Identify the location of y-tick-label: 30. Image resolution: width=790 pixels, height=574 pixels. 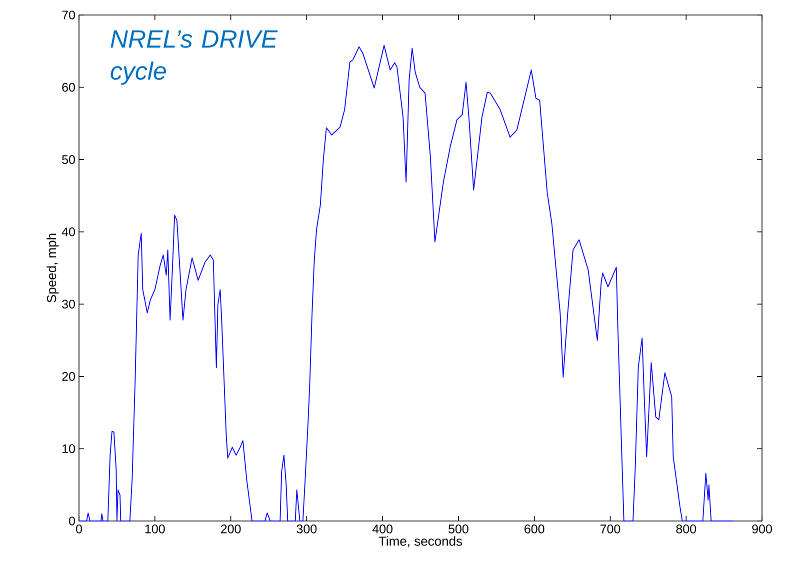
(68, 304).